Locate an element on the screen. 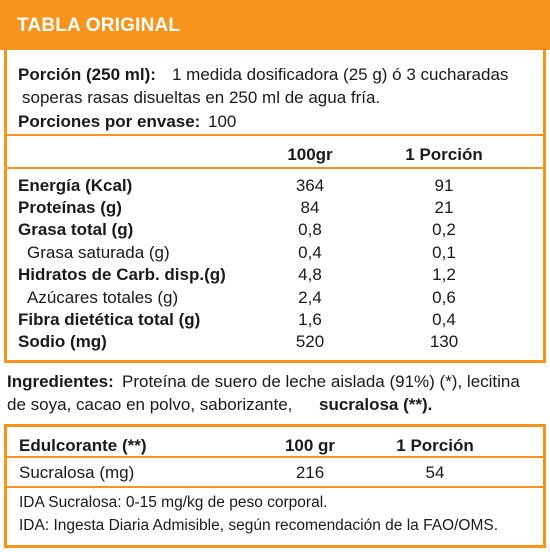 The width and height of the screenshot is (550, 552). row-value-100g: 2,4 is located at coordinates (310, 297).